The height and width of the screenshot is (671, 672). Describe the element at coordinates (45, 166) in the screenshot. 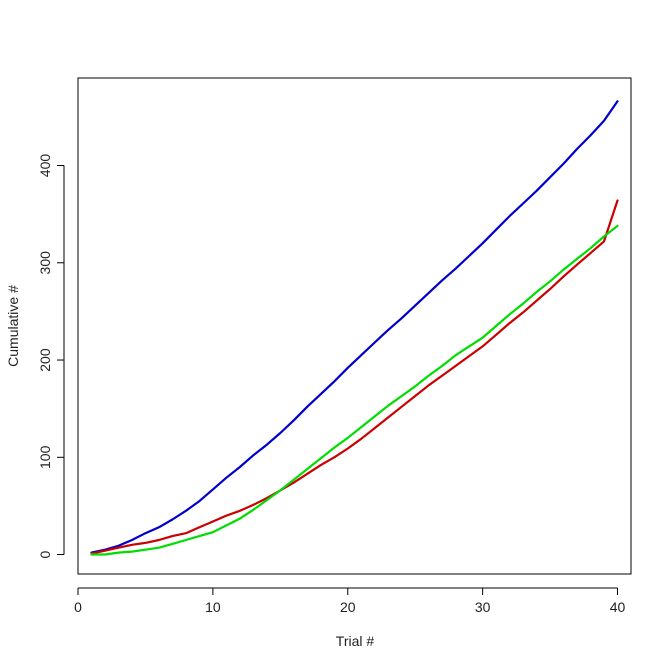

I see `y-tick-label: 400` at that location.